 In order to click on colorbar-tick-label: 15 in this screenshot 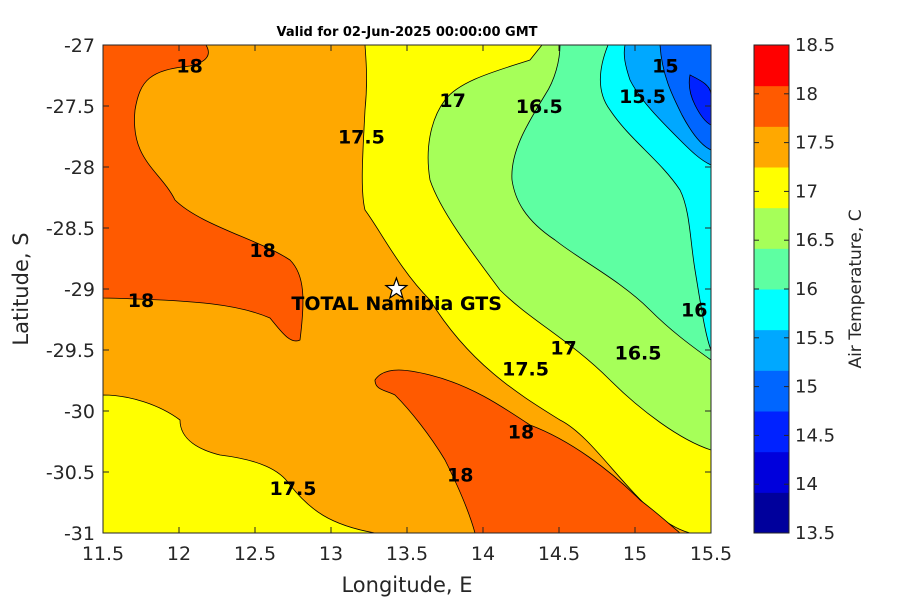, I will do `click(806, 387)`.